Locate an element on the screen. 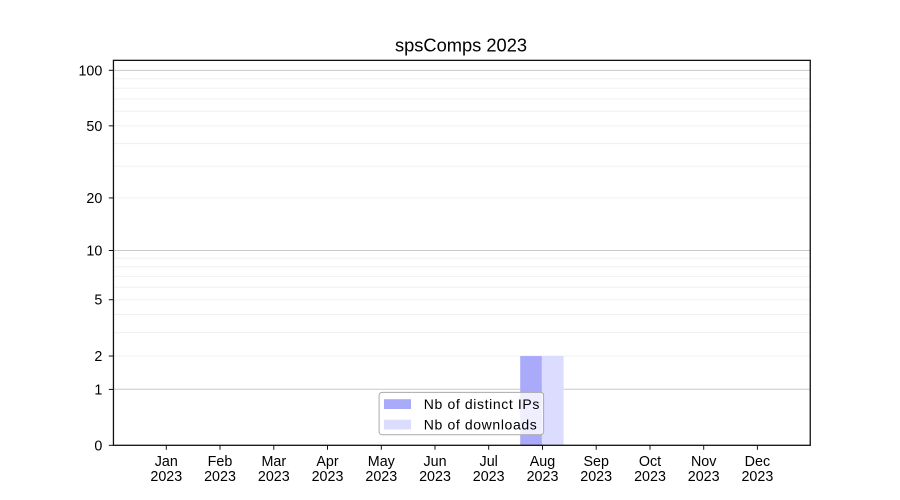 This screenshot has height=500, width=900. svg-text: spsComps 2023 is located at coordinates (461, 44).